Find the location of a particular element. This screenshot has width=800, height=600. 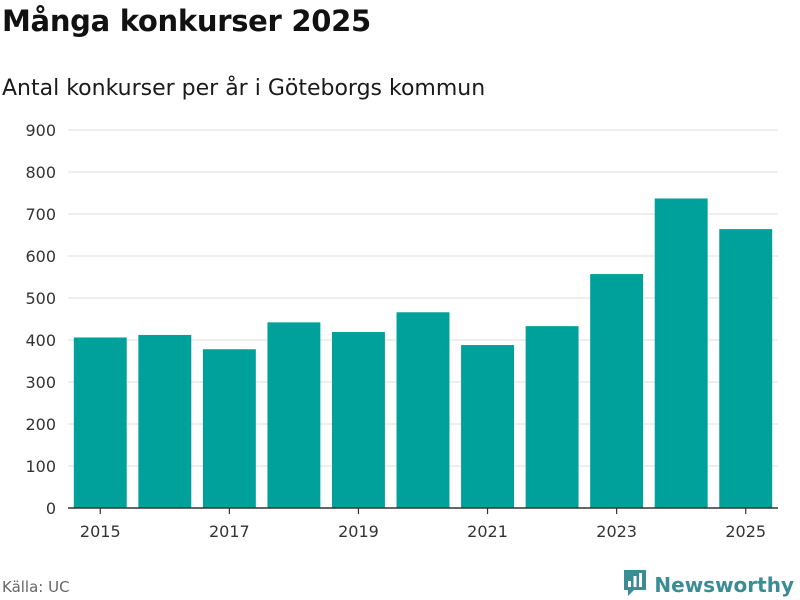

bar-2021 is located at coordinates (488, 426).